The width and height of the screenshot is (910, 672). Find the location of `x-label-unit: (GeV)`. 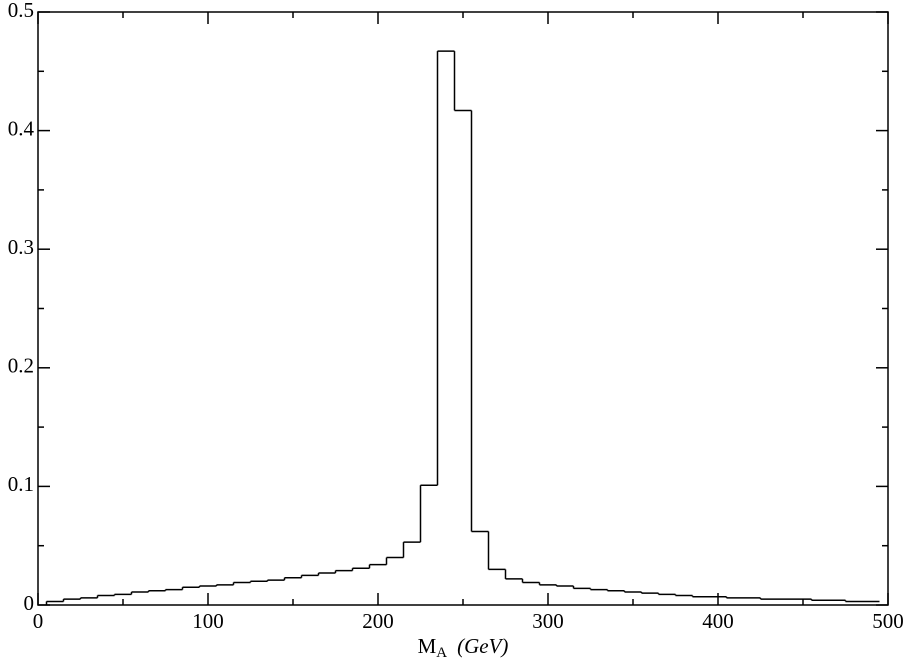

x-label-unit: (GeV) is located at coordinates (482, 646).